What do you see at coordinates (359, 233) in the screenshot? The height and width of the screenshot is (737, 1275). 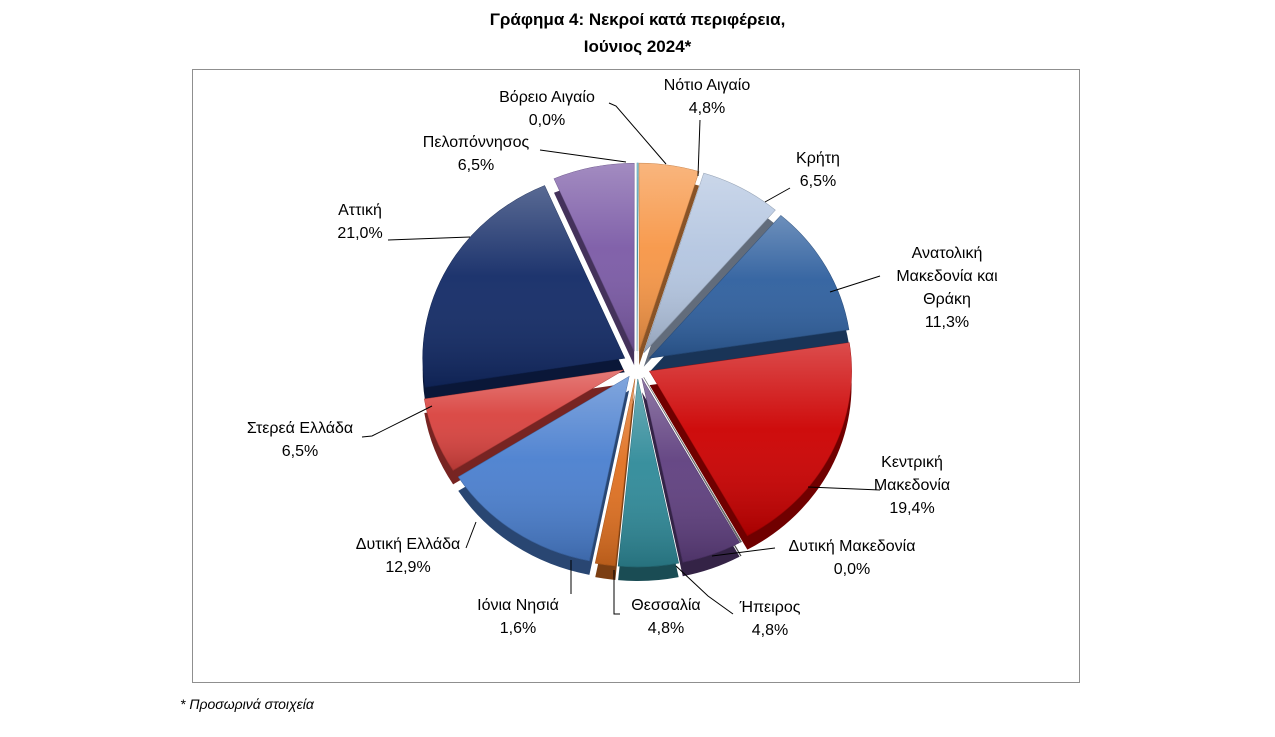 I see `slice-value-label-10: 21,0%` at bounding box center [359, 233].